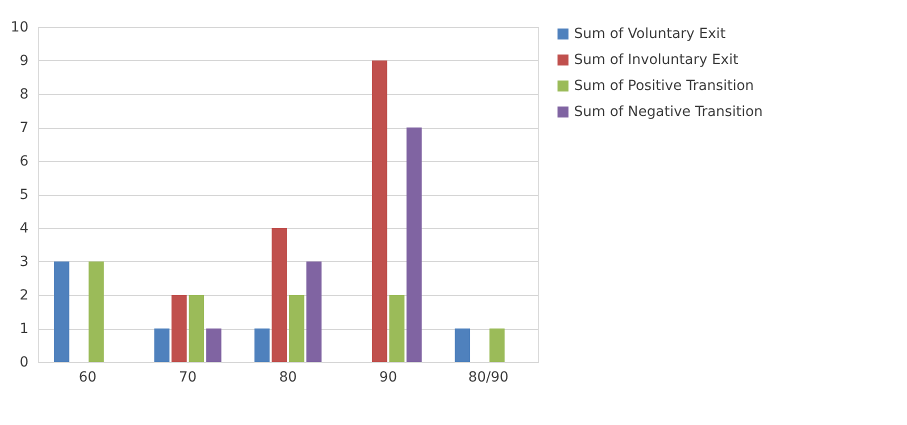 This screenshot has height=425, width=907. What do you see at coordinates (656, 60) in the screenshot?
I see `legend-label: Sum of Involuntary Exit` at bounding box center [656, 60].